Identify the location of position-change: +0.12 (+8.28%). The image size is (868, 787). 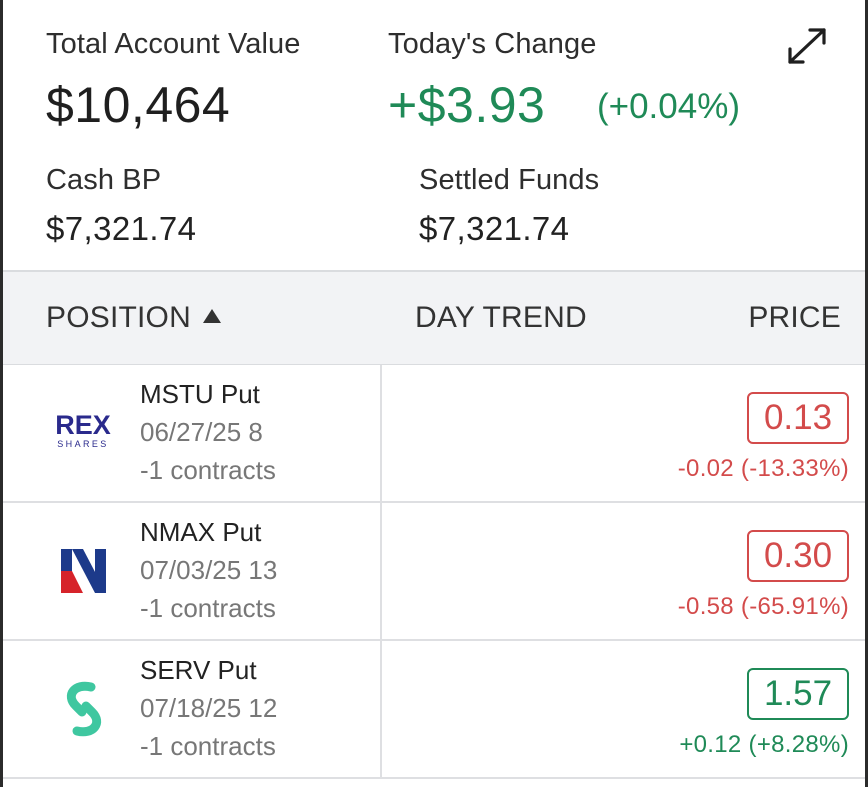
(764, 744).